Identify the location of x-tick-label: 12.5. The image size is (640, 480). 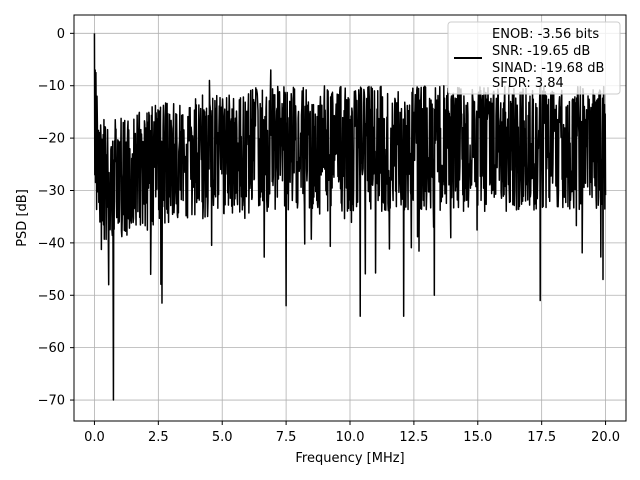
(413, 437).